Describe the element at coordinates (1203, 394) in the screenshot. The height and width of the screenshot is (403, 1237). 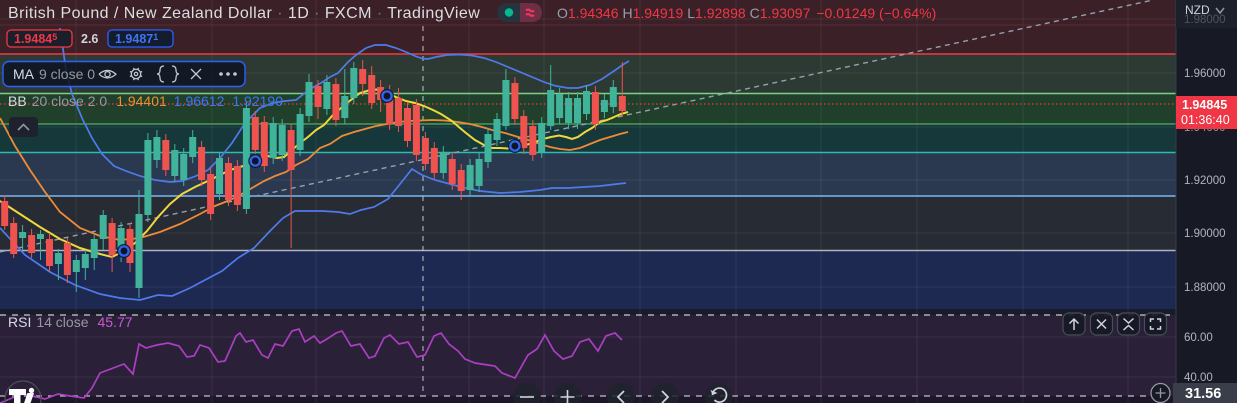
I see `svg-text: 31.56` at that location.